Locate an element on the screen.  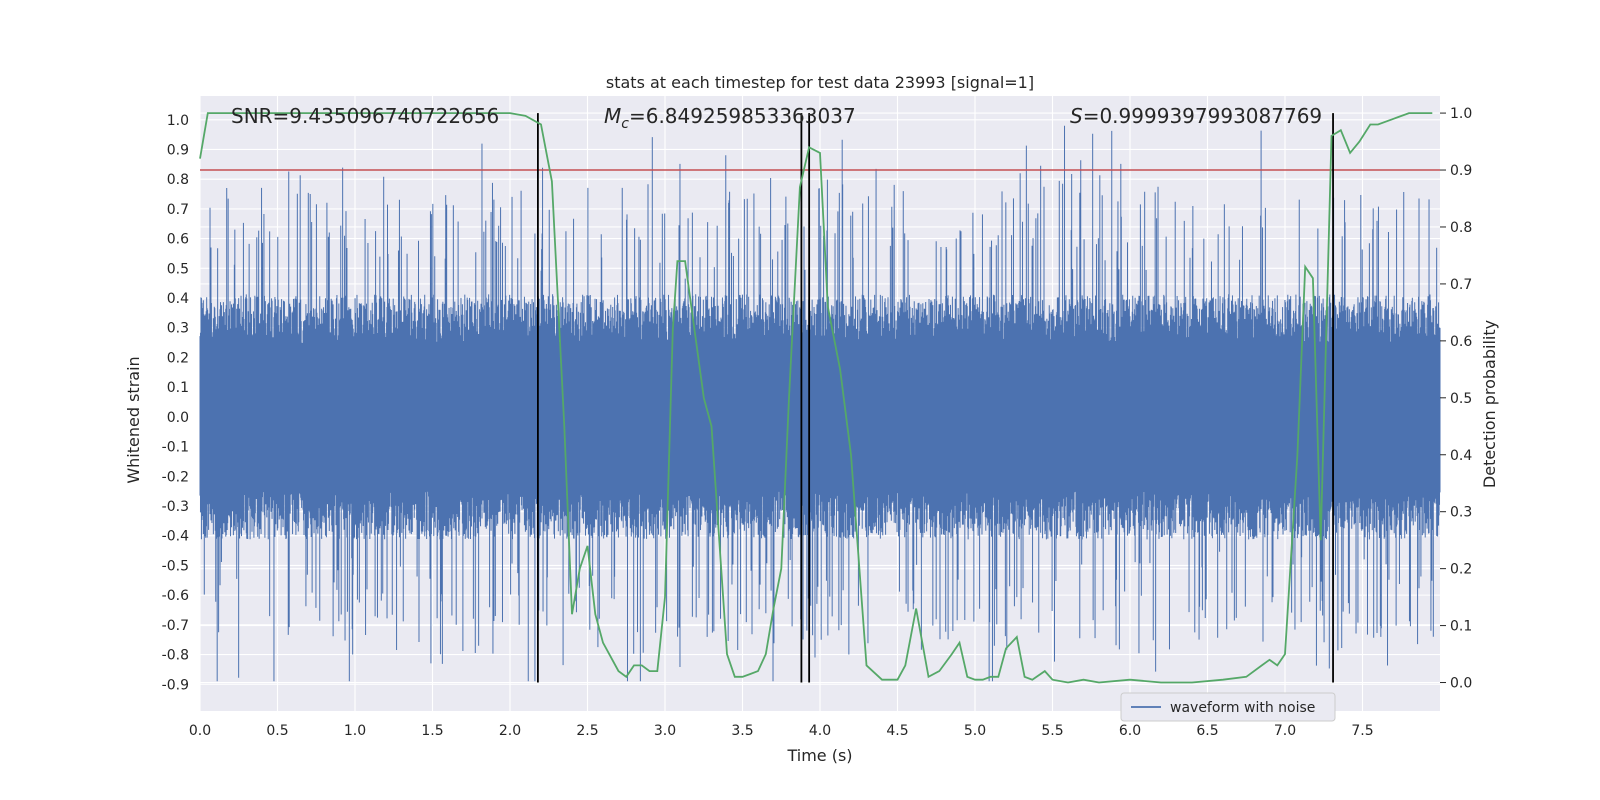
chirp-mass-value: =6.849259853363037 is located at coordinates (742, 116).